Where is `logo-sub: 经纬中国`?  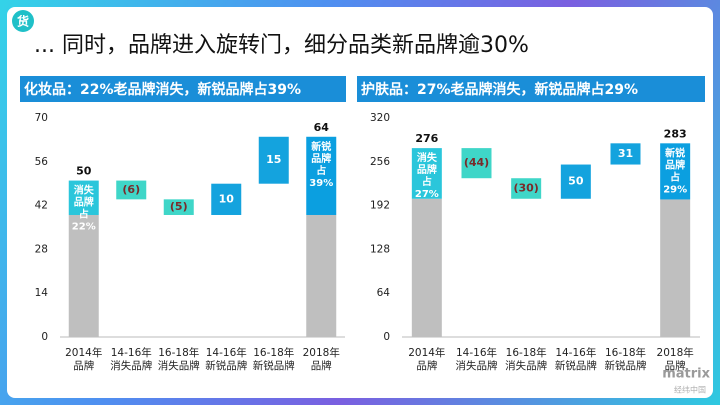
logo-sub: 经纬中国 is located at coordinates (690, 390).